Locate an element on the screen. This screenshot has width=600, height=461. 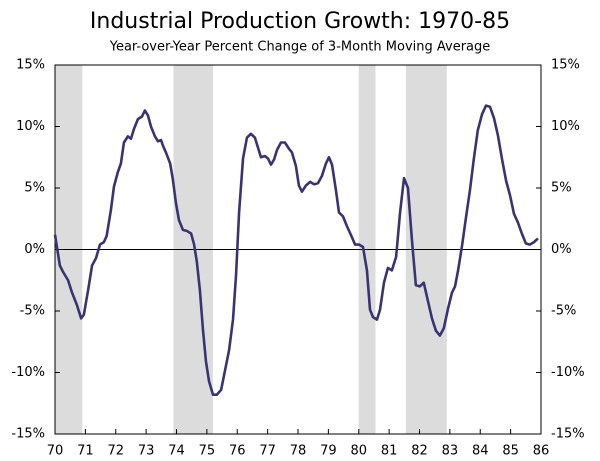
y2-tick-label: -15% is located at coordinates (568, 434).